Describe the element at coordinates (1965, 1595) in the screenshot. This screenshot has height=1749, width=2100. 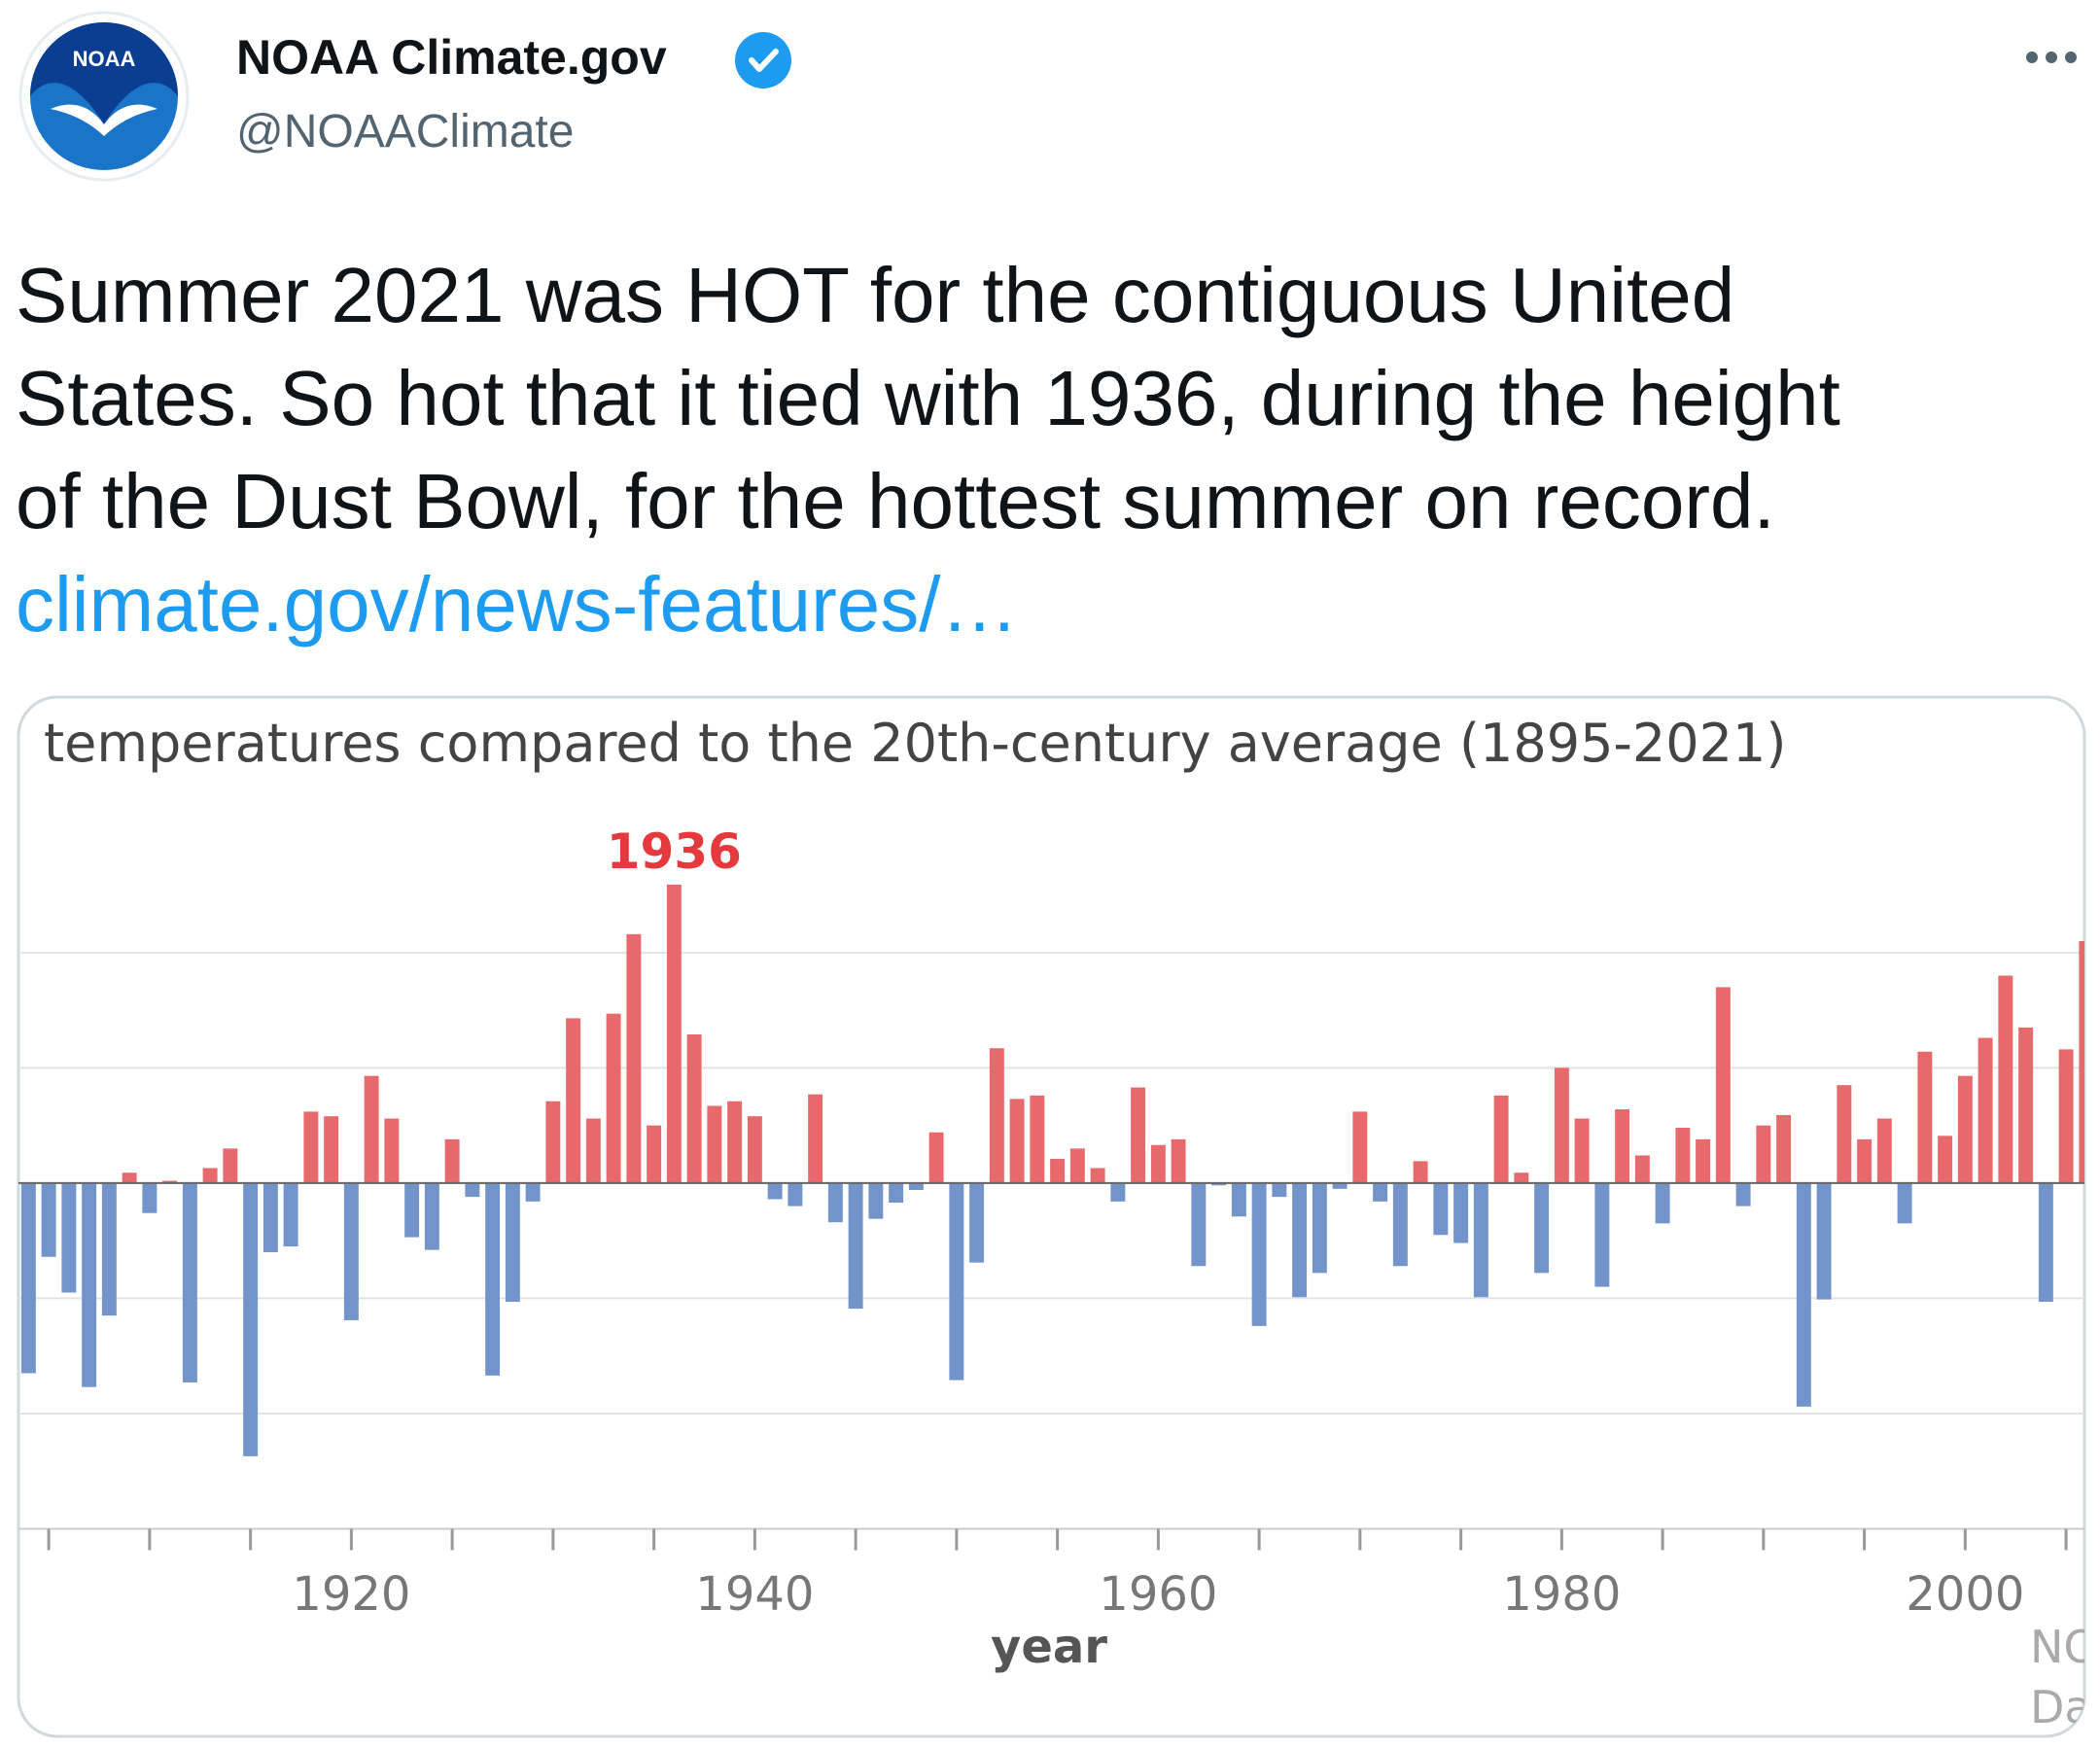
I see `x-tick-label: 2000` at that location.